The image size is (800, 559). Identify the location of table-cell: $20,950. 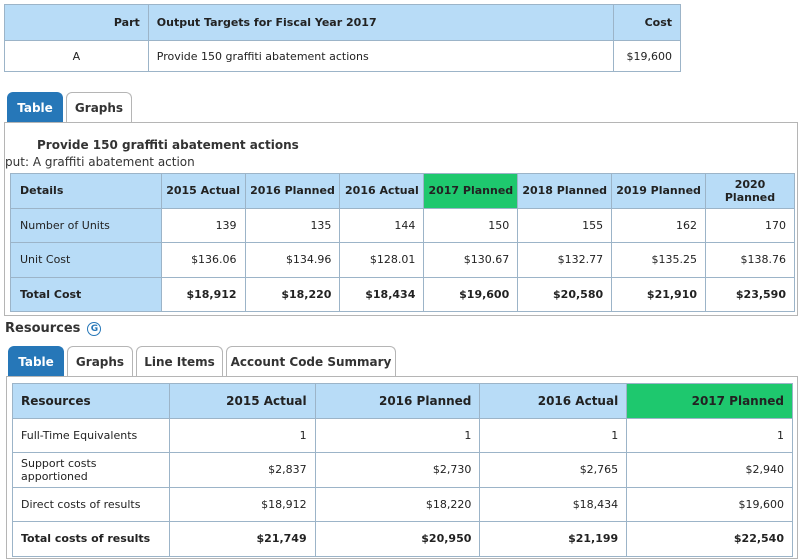
(397, 539).